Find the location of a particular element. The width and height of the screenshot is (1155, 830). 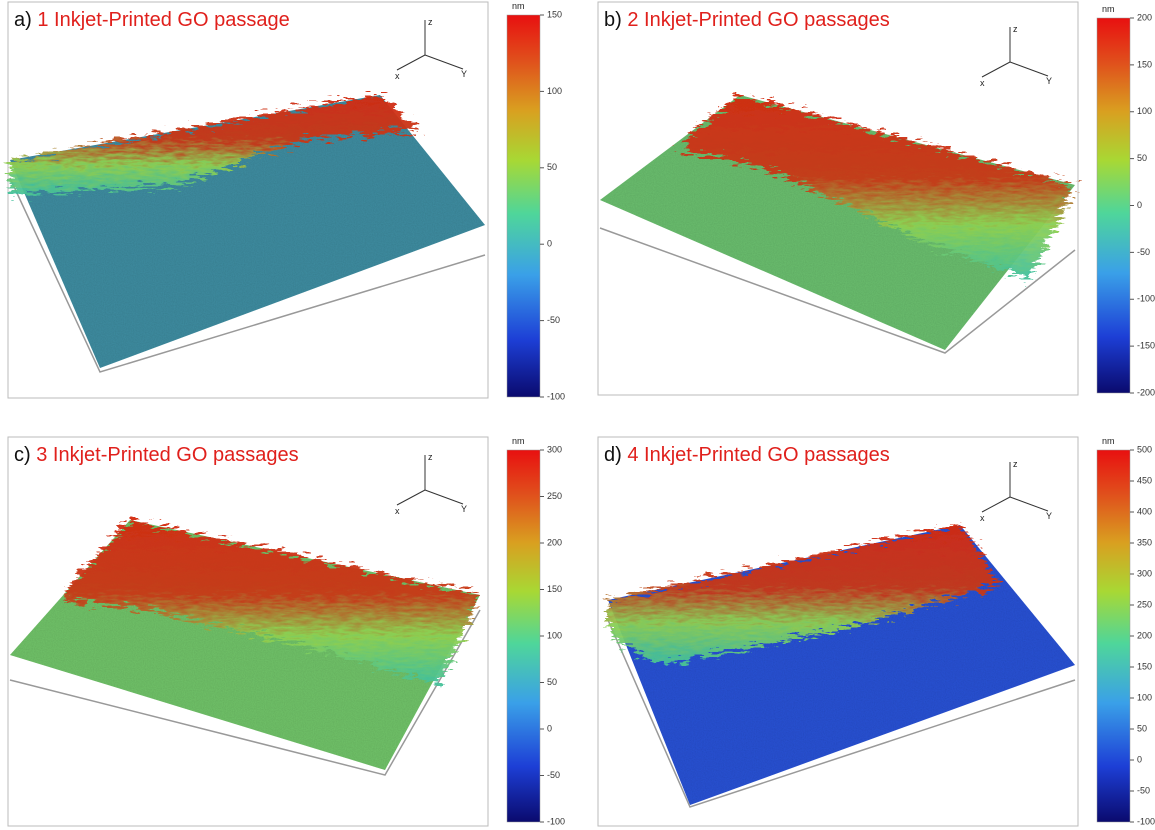

panel-title: c) 3 Inkjet-Printed GO passages is located at coordinates (156, 455).